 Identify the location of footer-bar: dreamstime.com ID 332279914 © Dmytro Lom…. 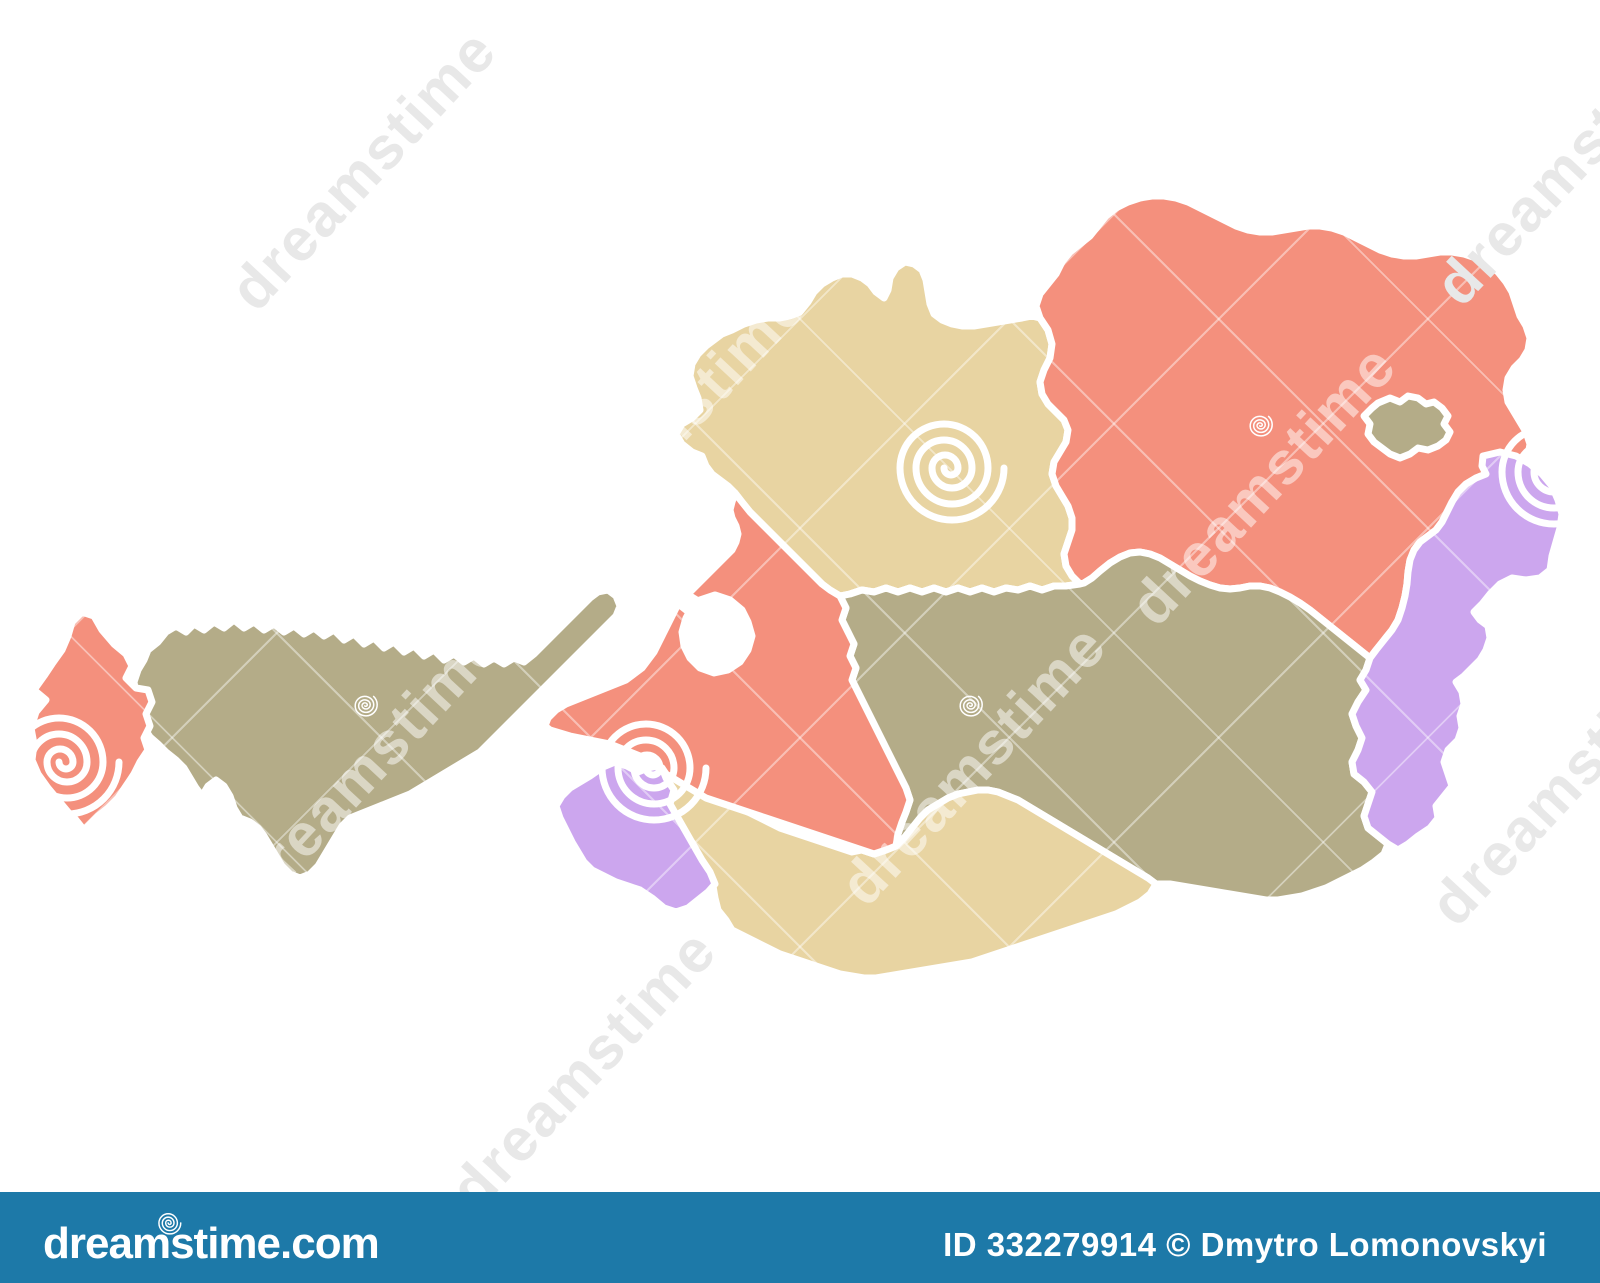
(800, 1237).